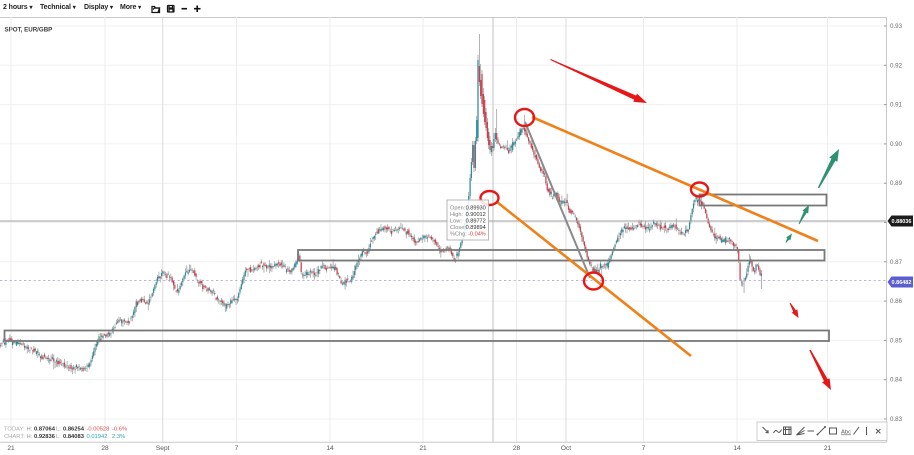 The image size is (914, 455). Describe the element at coordinates (45, 430) in the screenshot. I see `svg-text: 0.87064` at that location.